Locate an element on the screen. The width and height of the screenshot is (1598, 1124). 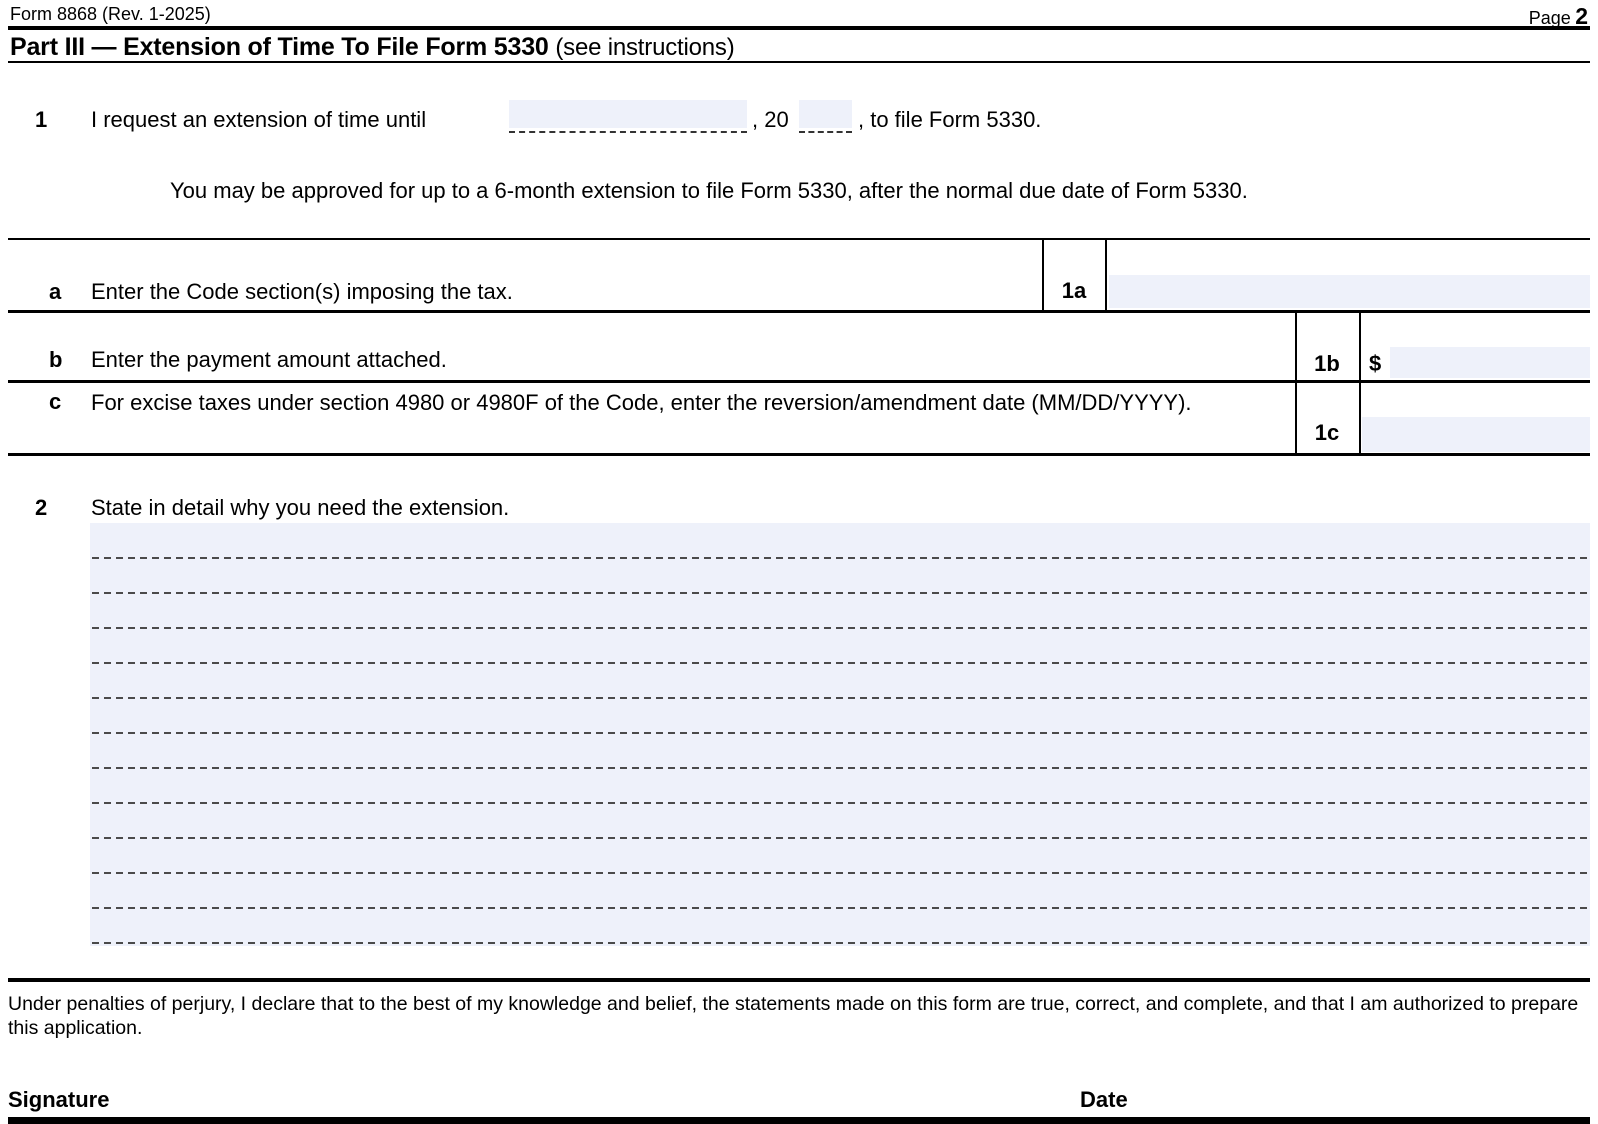
page-indicator: Page 2 is located at coordinates (1558, 16).